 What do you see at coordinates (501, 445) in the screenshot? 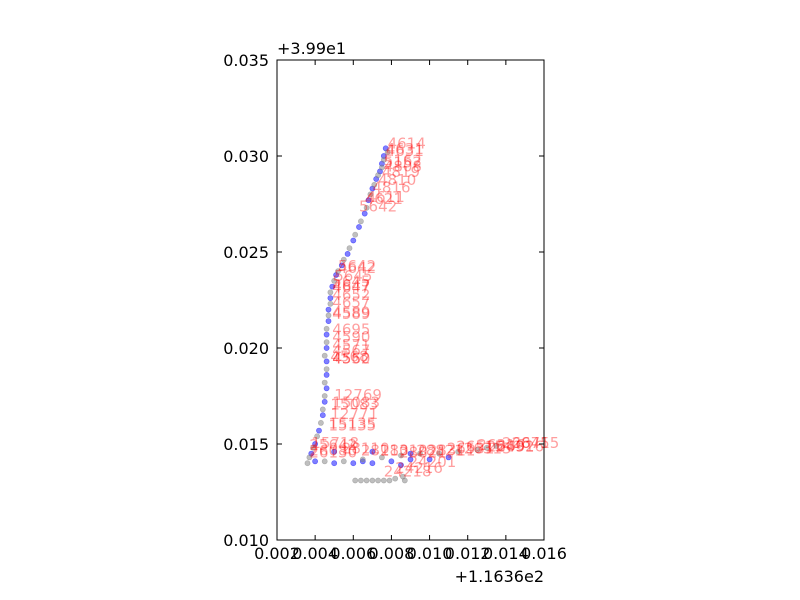
I see `point-label: 26316` at bounding box center [501, 445].